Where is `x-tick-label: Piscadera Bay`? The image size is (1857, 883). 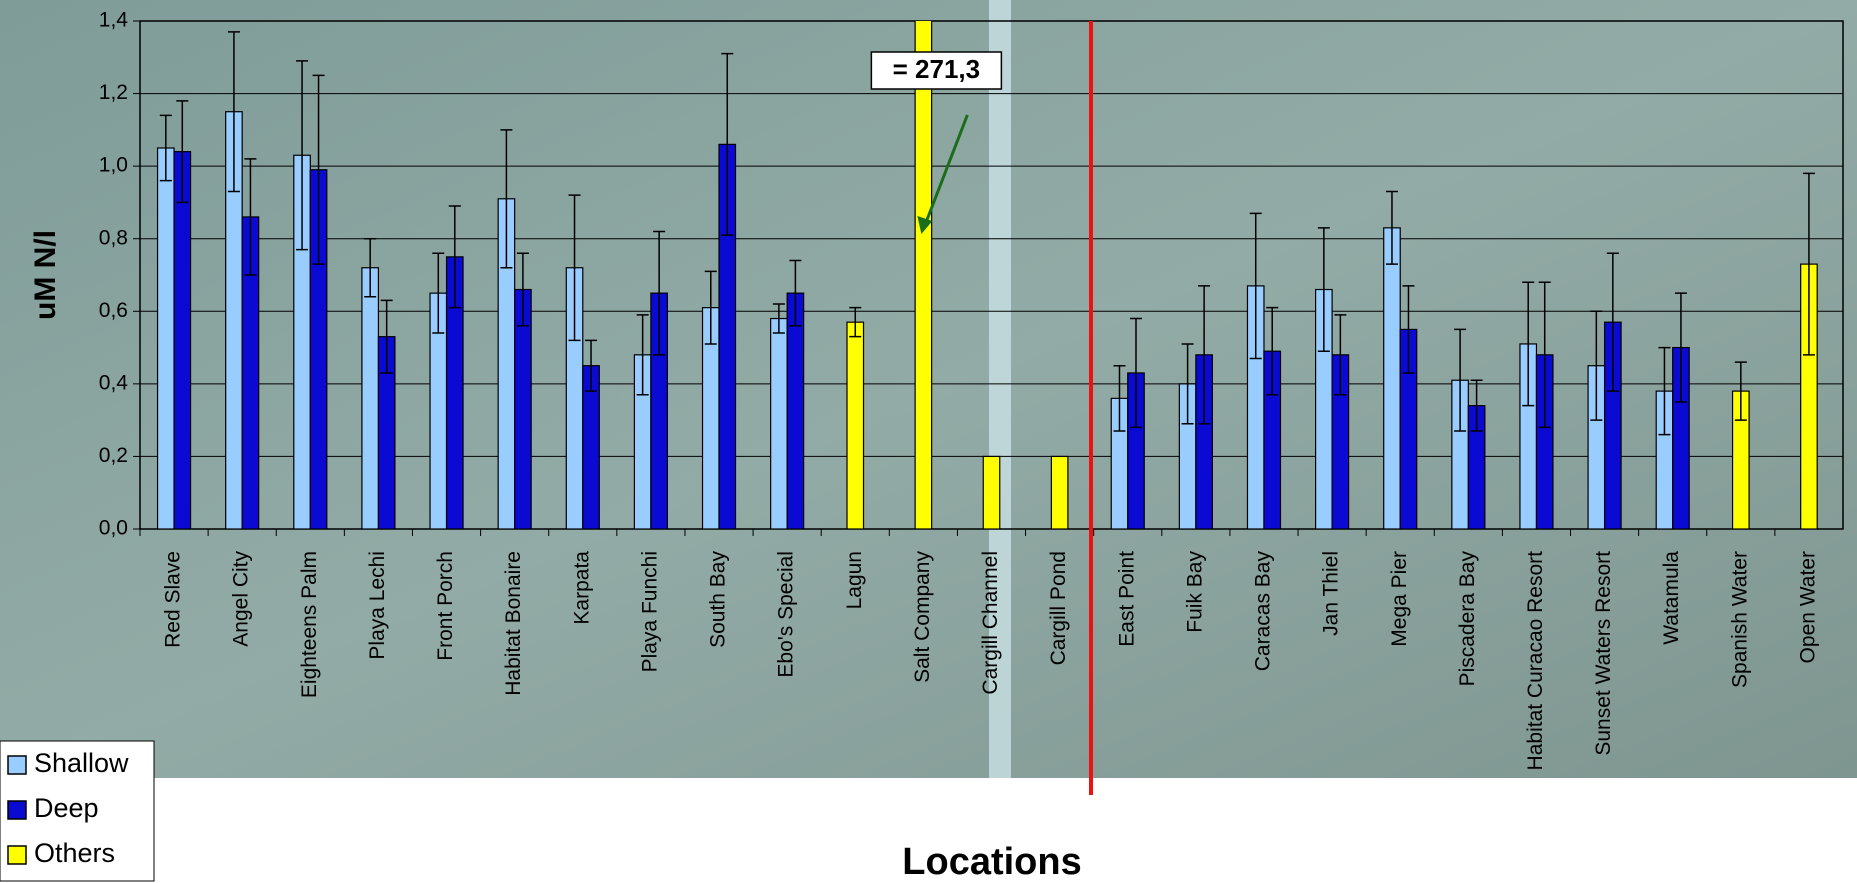 x-tick-label: Piscadera Bay is located at coordinates (1467, 619).